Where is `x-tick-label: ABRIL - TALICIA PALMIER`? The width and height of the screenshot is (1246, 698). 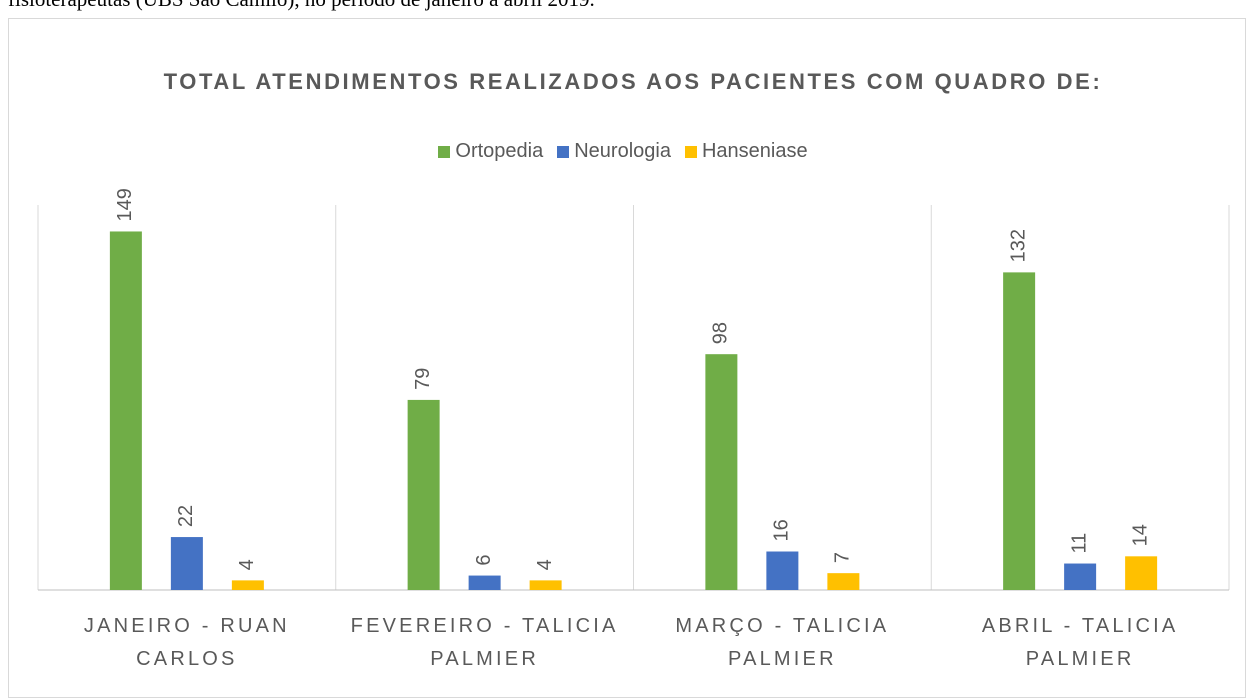 x-tick-label: ABRIL - TALICIA PALMIER is located at coordinates (1080, 642).